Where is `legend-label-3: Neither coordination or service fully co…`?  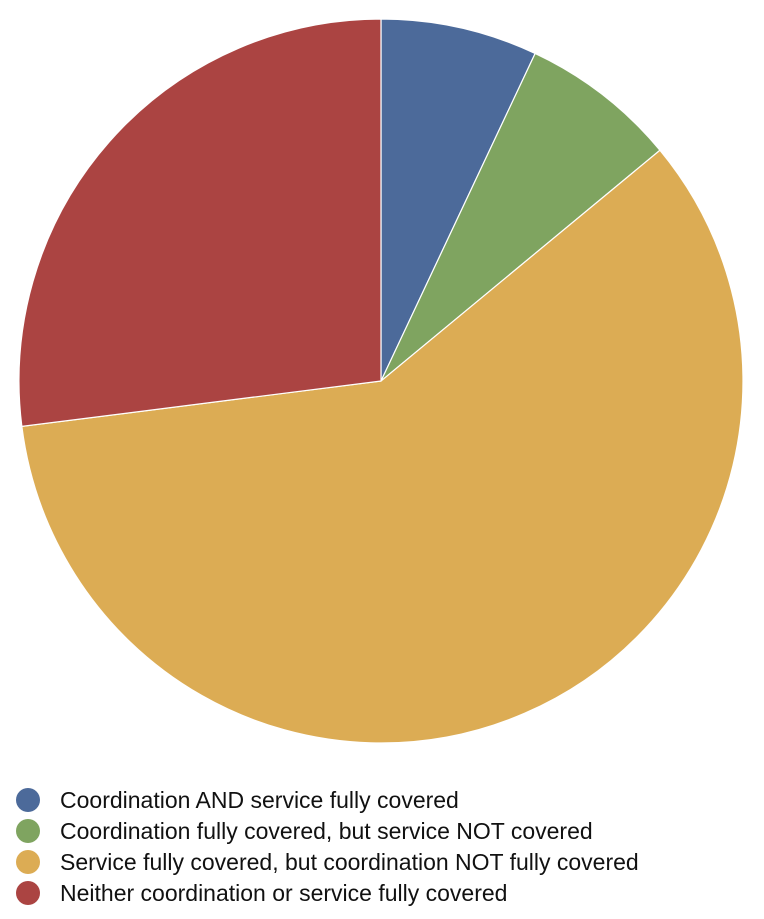 legend-label-3: Neither coordination or service fully co… is located at coordinates (283, 893).